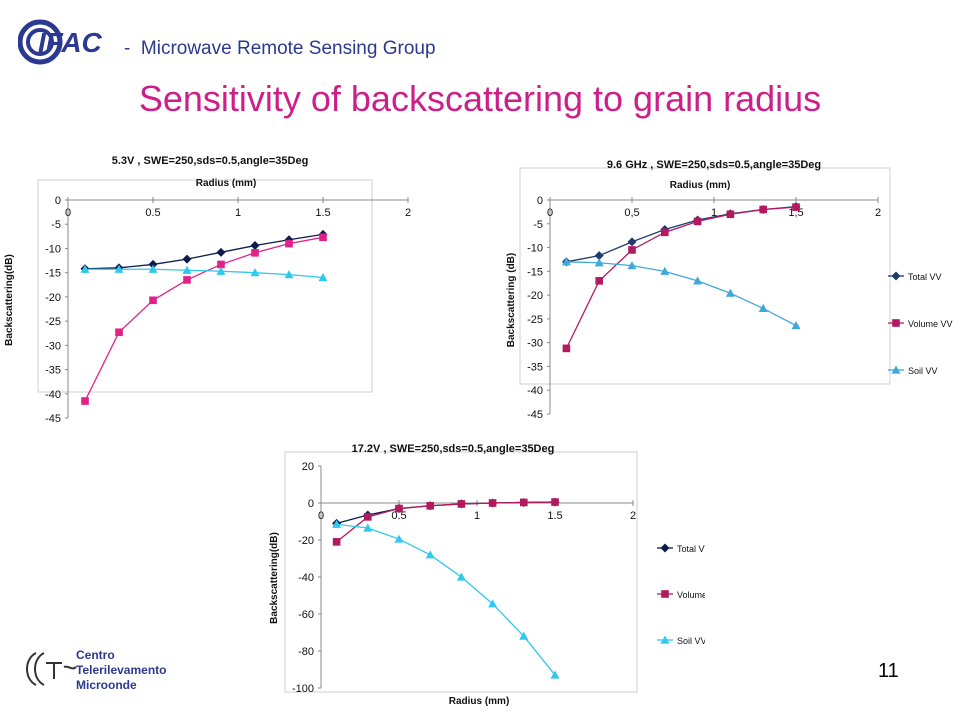 The image size is (960, 720). Describe the element at coordinates (306, 652) in the screenshot. I see `y-tick-label: -80` at that location.